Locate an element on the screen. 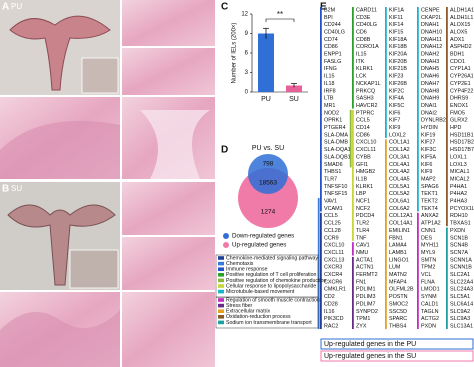 This screenshot has height=367, width=474. gene-name: NCKAP1L is located at coordinates (368, 84).